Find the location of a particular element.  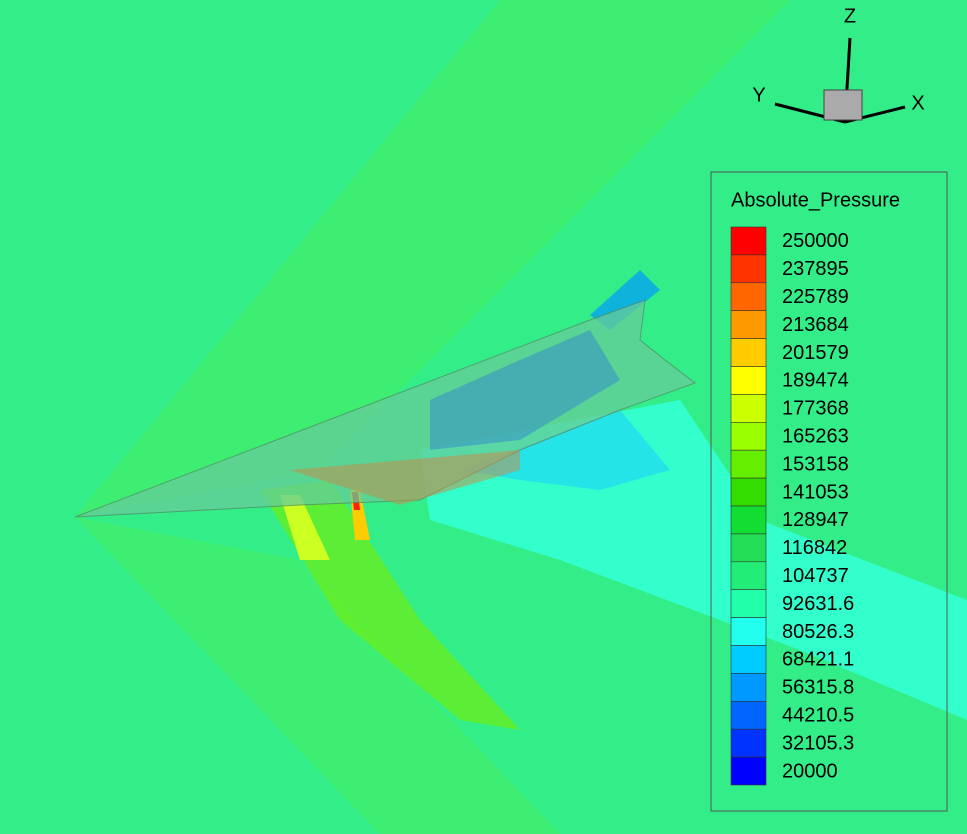

legend-label: 141053 is located at coordinates (815, 492).